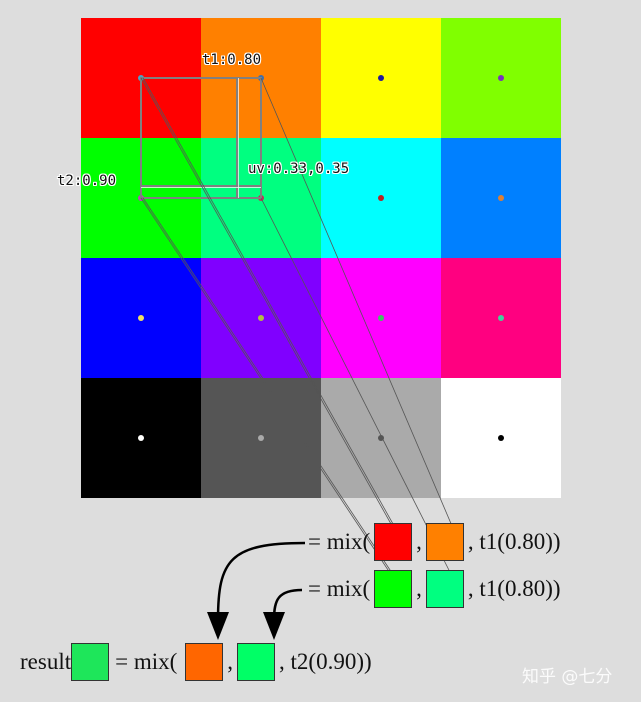 The image size is (641, 702). I want to click on swatch-green-mix, so click(256, 662).